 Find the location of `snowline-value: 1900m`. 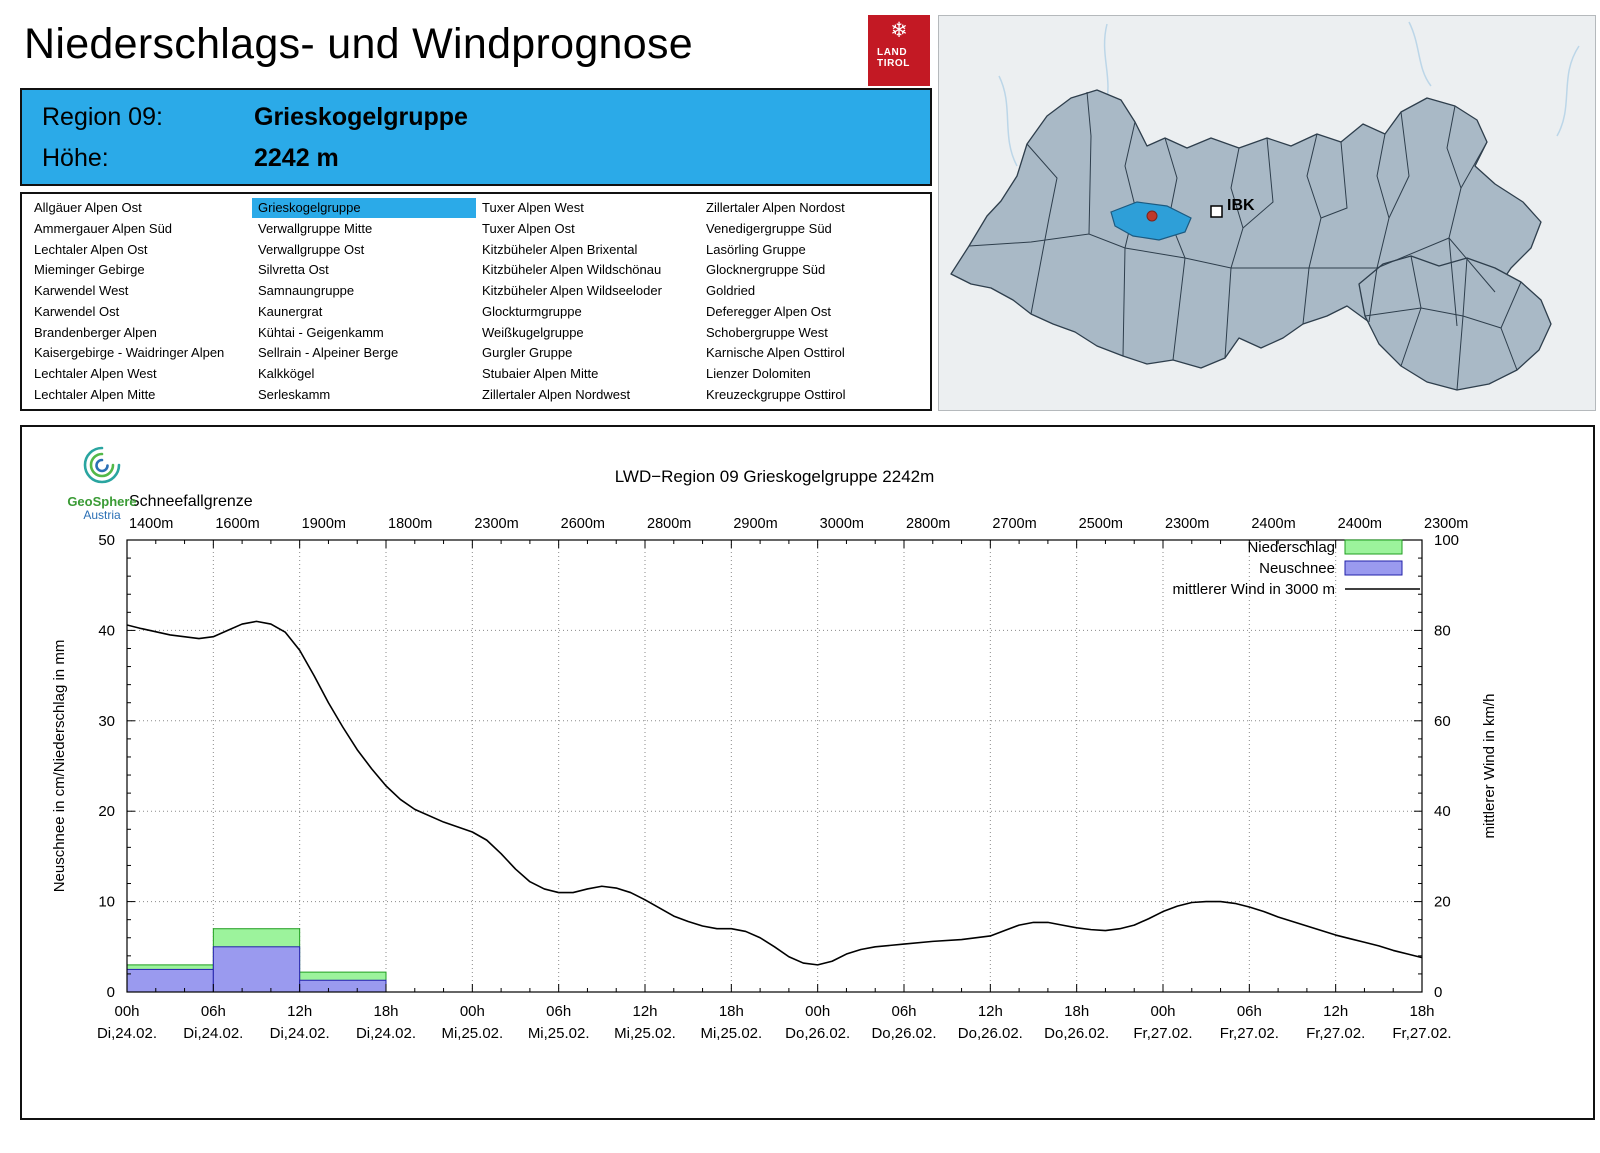

snowline-value: 1900m is located at coordinates (324, 524).